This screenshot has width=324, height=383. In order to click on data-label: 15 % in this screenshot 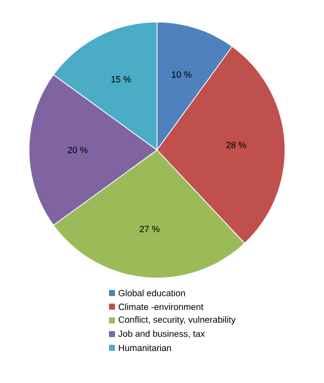, I will do `click(121, 79)`.